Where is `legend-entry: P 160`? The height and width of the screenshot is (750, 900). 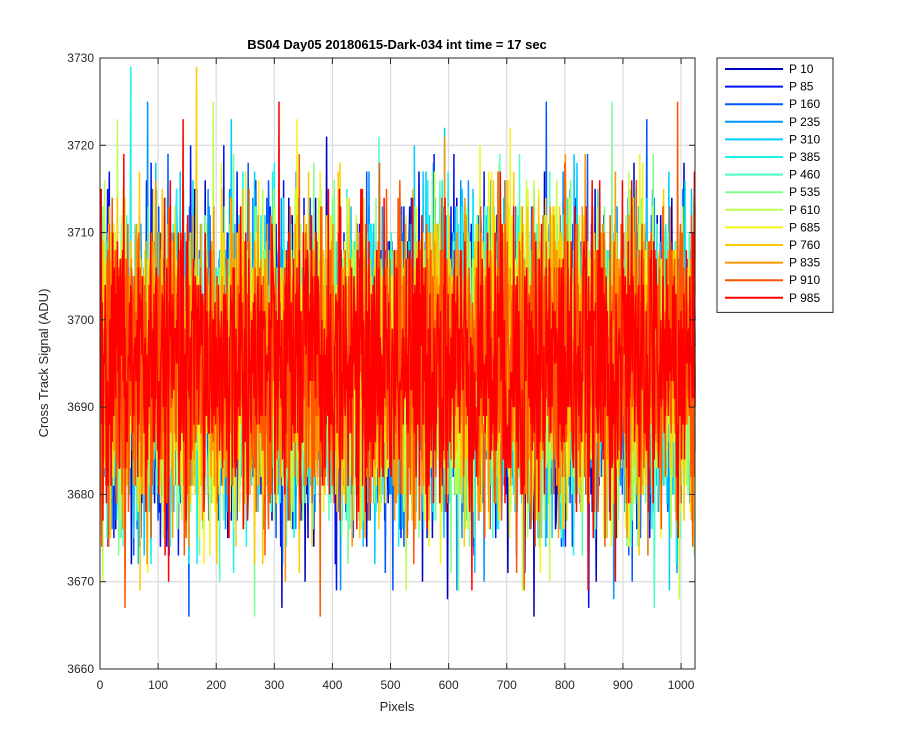
legend-entry: P 160 is located at coordinates (804, 104).